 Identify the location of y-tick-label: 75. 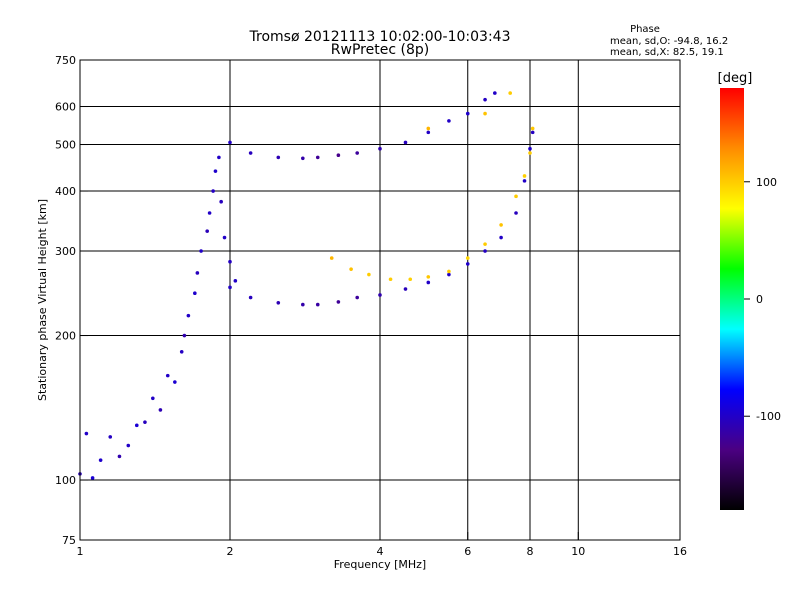
(69, 540).